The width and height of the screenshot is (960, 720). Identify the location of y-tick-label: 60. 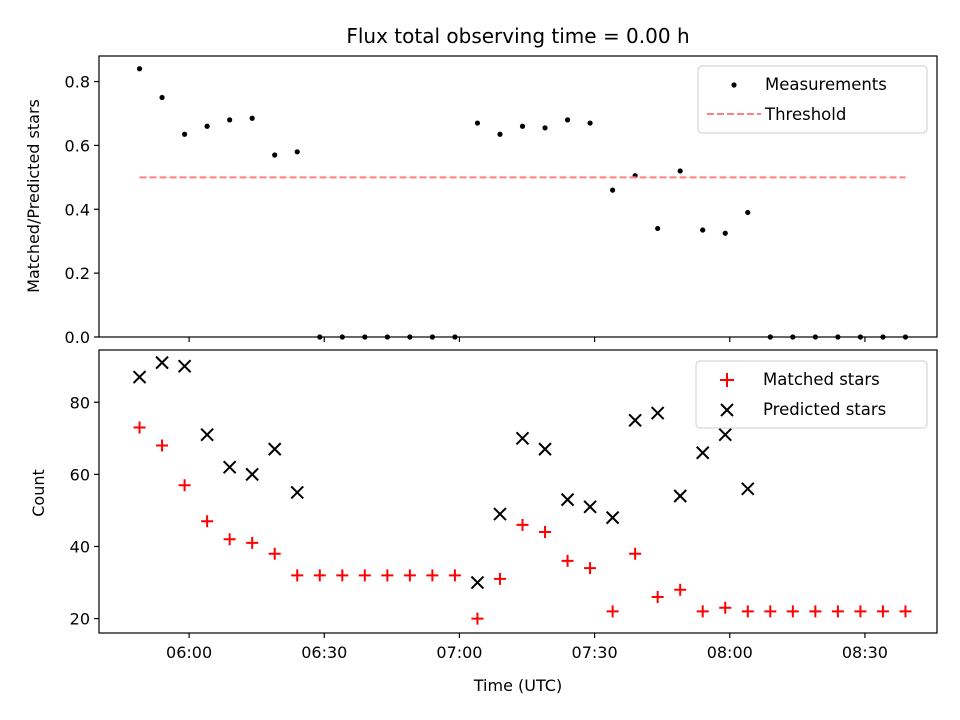
(80, 474).